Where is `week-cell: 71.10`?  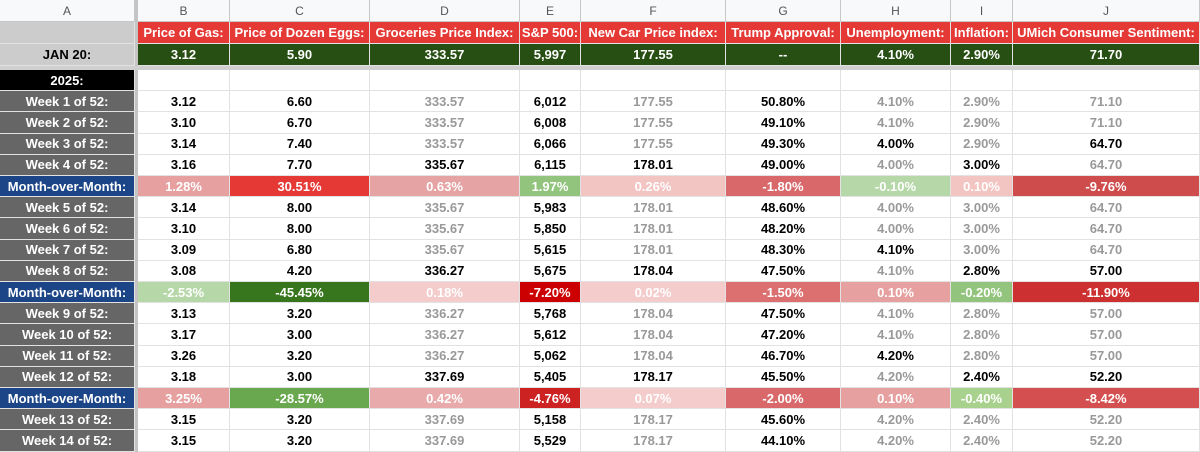
week-cell: 71.10 is located at coordinates (1106, 123).